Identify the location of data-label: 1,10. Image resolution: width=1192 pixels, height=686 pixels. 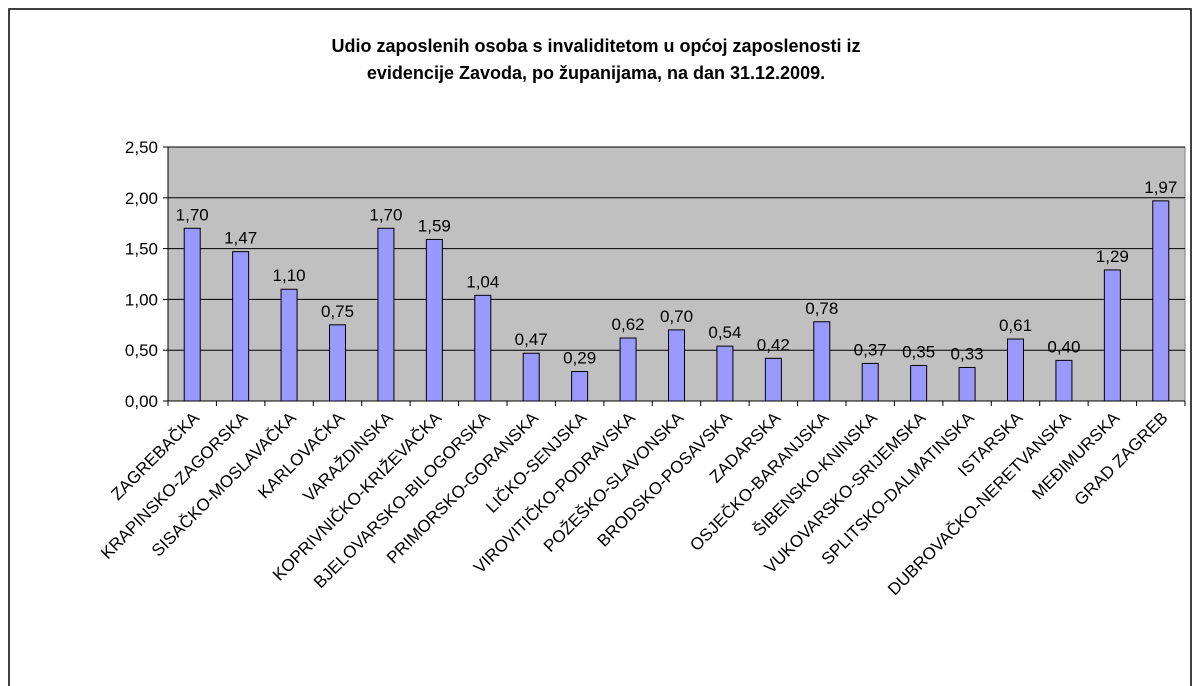
(289, 275).